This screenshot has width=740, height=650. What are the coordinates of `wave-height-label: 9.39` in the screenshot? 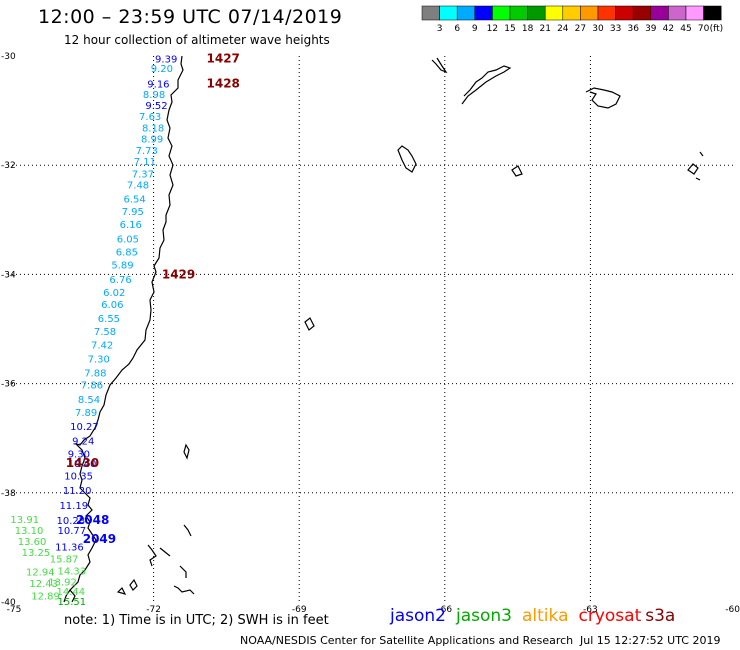 It's located at (166, 60).